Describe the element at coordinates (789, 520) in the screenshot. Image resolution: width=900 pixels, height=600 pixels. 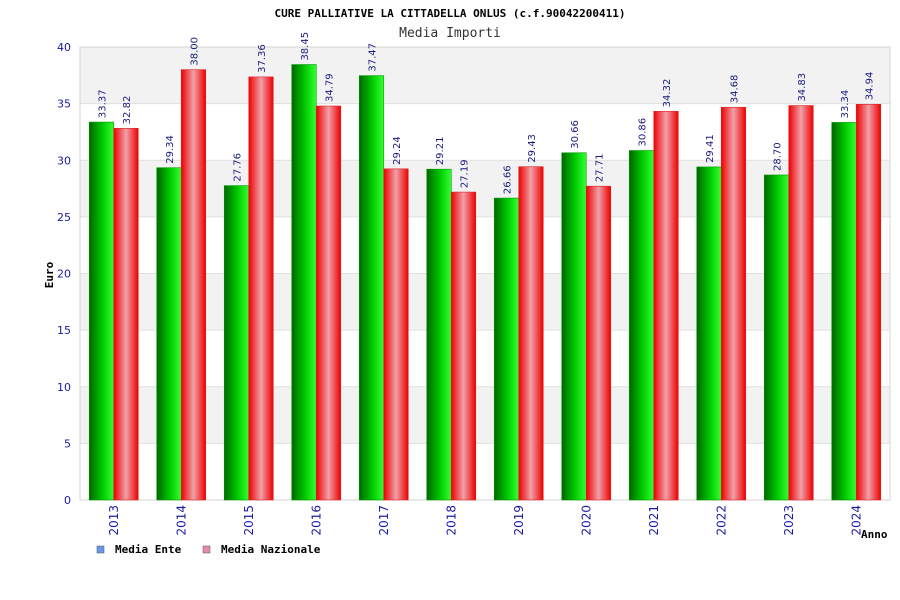
I see `x-tick-label: 2023` at that location.